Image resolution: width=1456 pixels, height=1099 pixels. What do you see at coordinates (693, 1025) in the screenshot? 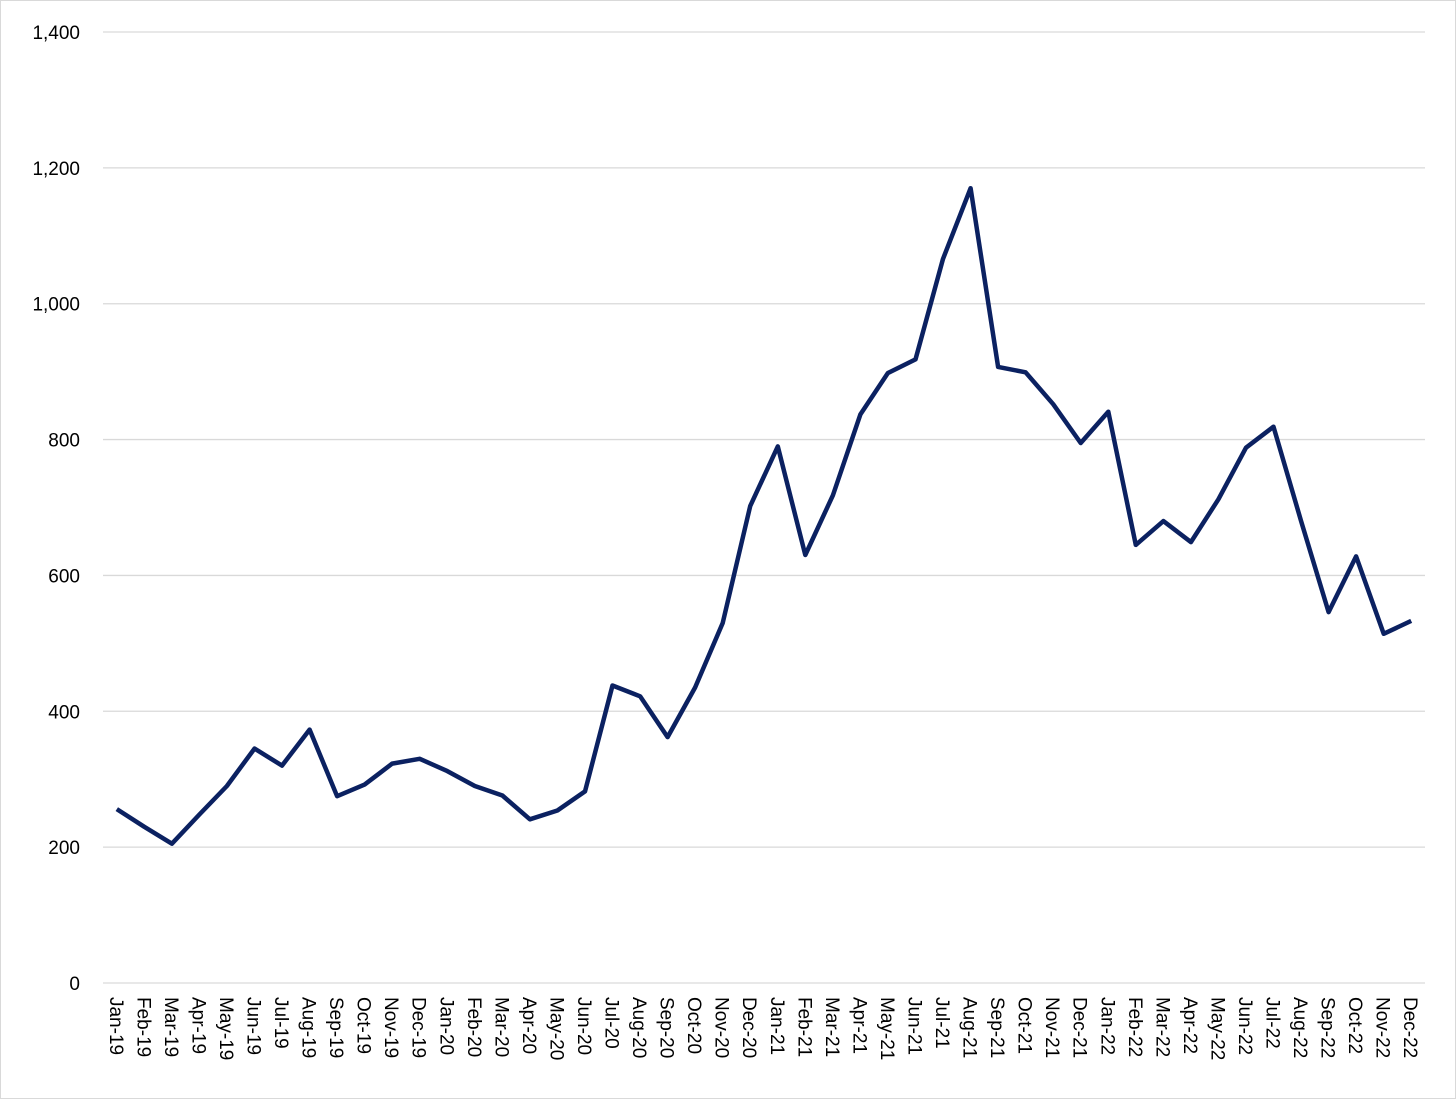
I see `x-tick-label: Oct-20` at bounding box center [693, 1025].